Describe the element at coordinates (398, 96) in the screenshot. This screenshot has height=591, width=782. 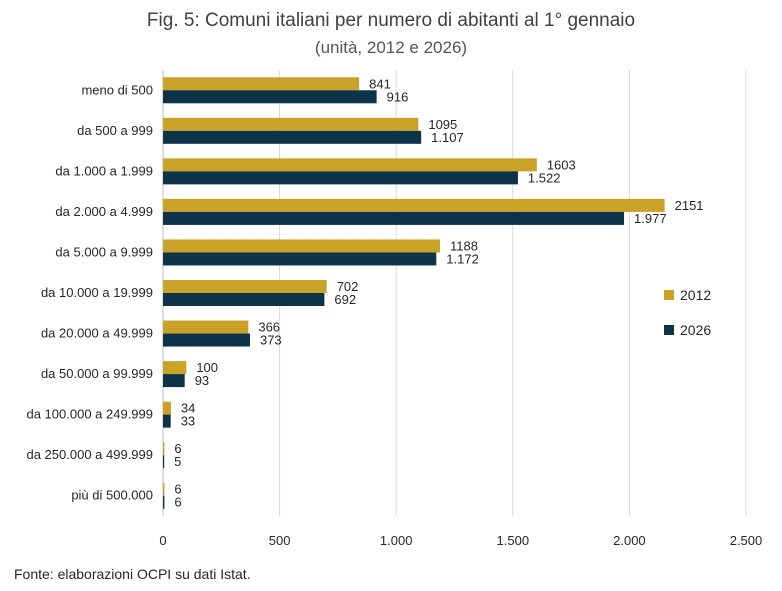
I see `data-label-2026: 916` at that location.